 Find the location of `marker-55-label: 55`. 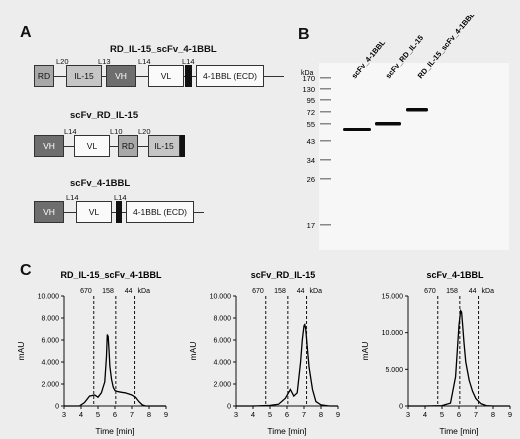

marker-55-label: 55 is located at coordinates (311, 124).